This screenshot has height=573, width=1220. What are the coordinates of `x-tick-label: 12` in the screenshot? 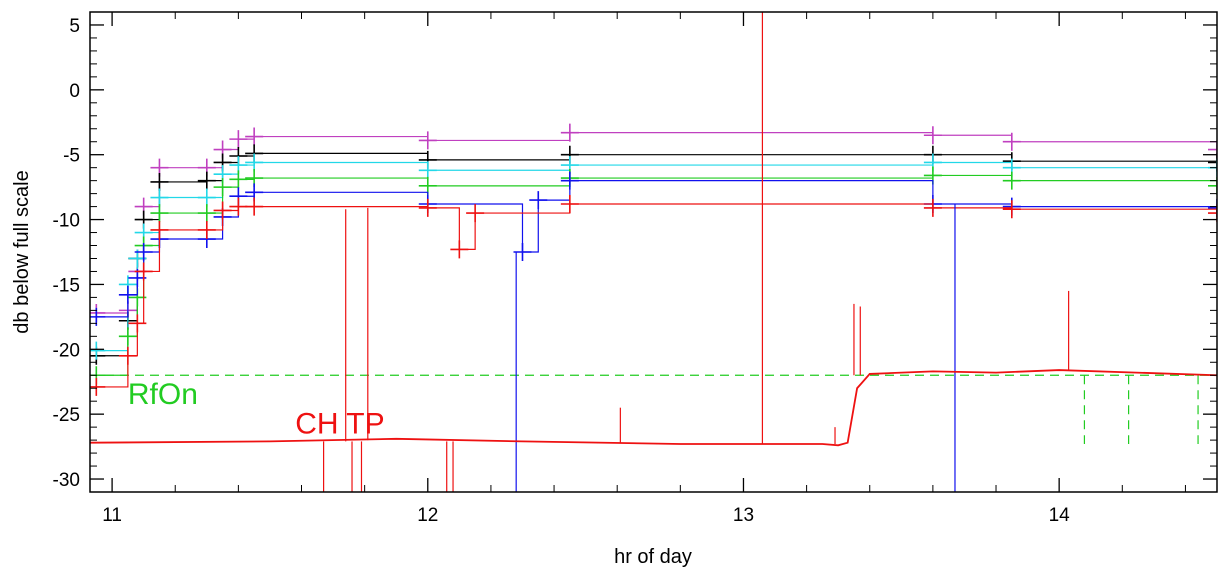 It's located at (427, 515).